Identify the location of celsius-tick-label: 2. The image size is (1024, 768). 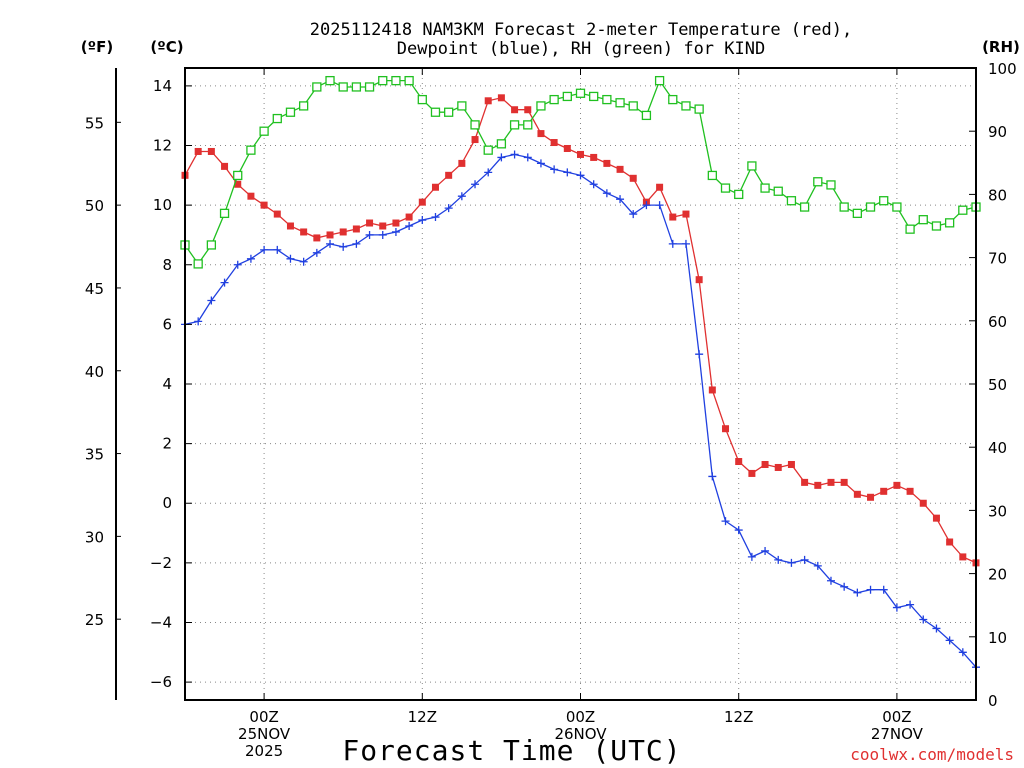
(167, 444).